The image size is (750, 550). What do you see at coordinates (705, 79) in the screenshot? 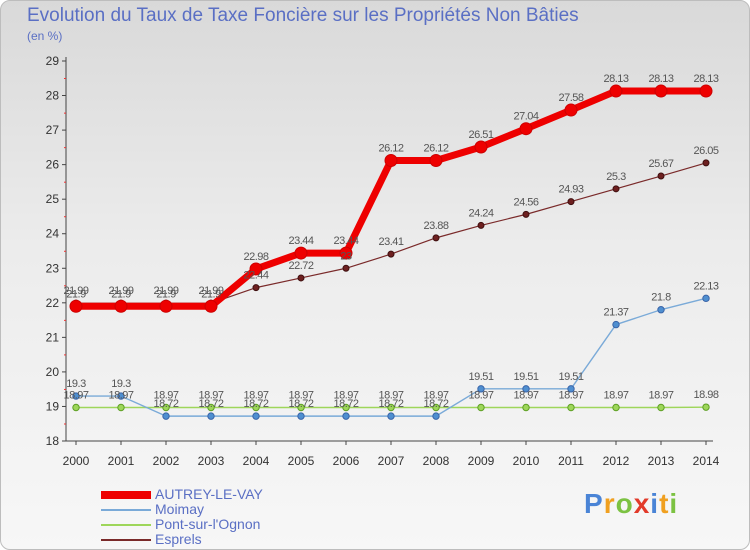
I see `data-label-autrey-le-vay: 28.13` at bounding box center [705, 79].